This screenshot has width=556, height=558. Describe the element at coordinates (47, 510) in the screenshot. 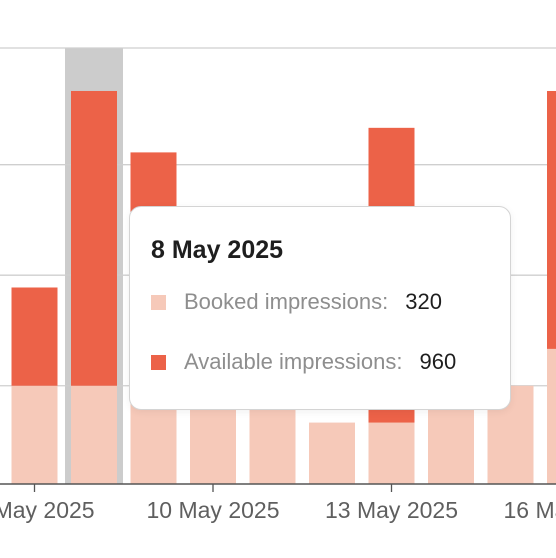

I see `x-tick-label-0: 7 May 2025` at that location.